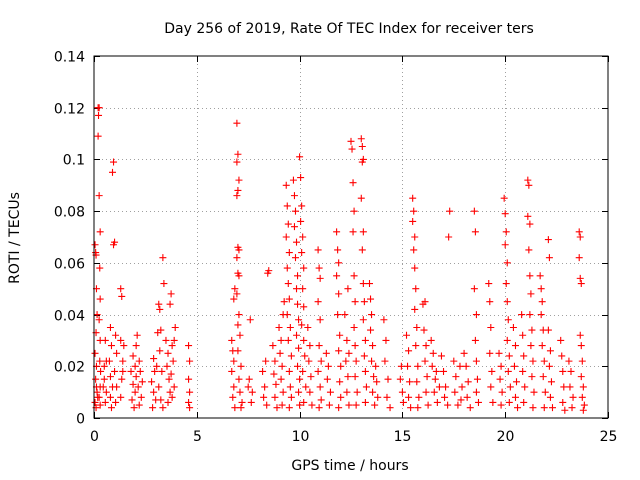 This screenshot has height=480, width=640. What do you see at coordinates (301, 437) in the screenshot?
I see `x-tick-label: 10` at bounding box center [301, 437].